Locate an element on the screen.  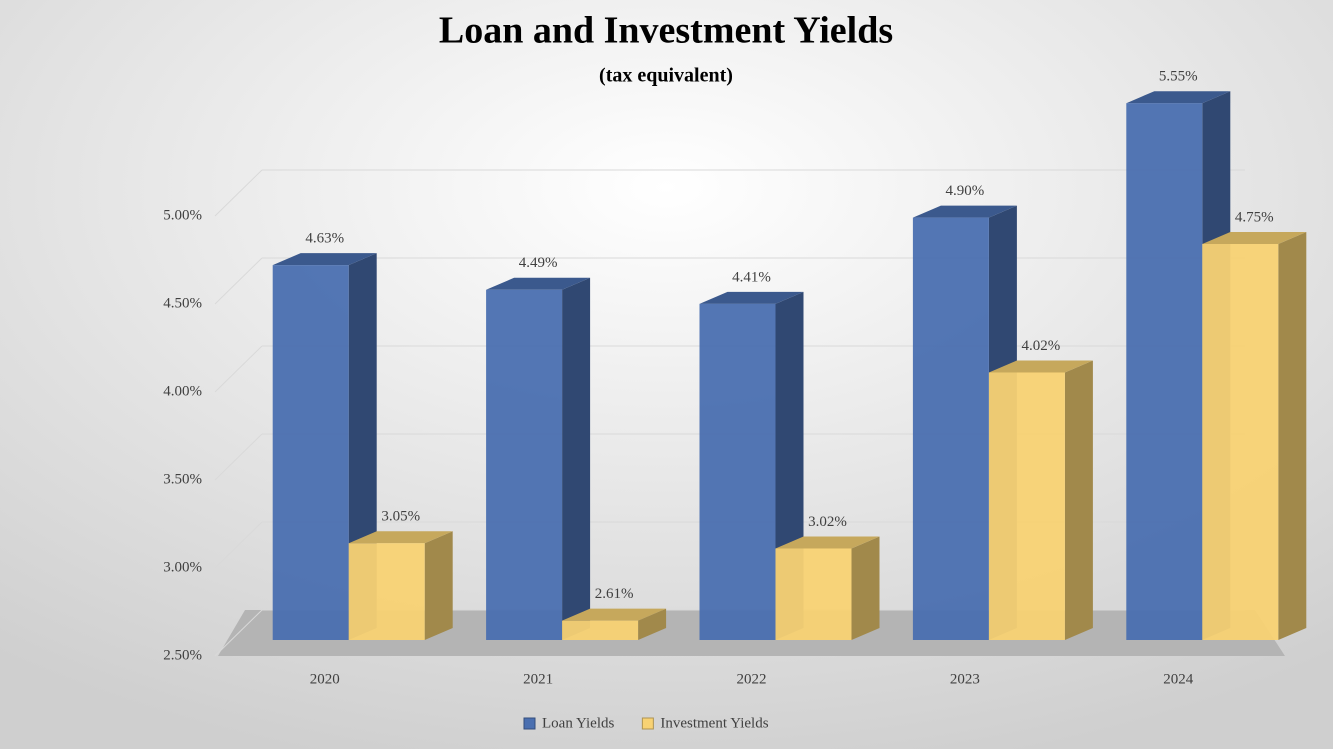
data-label: 4.75% is located at coordinates (1254, 217).